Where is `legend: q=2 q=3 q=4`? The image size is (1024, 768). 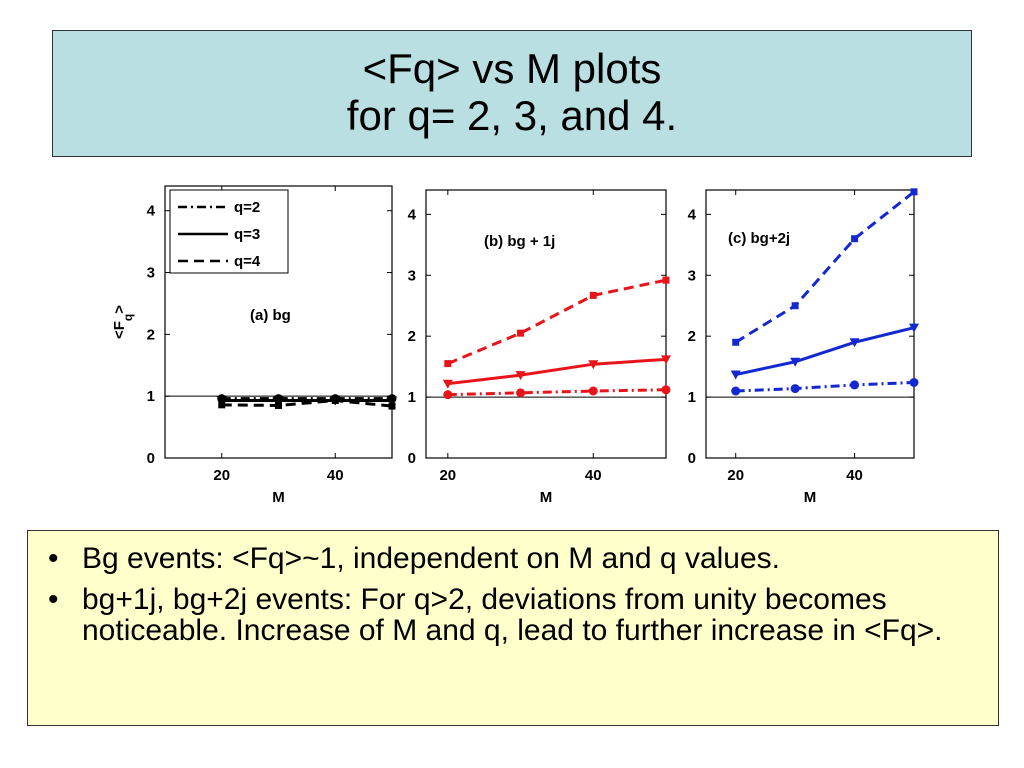
legend: q=2 q=3 q=4 is located at coordinates (229, 231).